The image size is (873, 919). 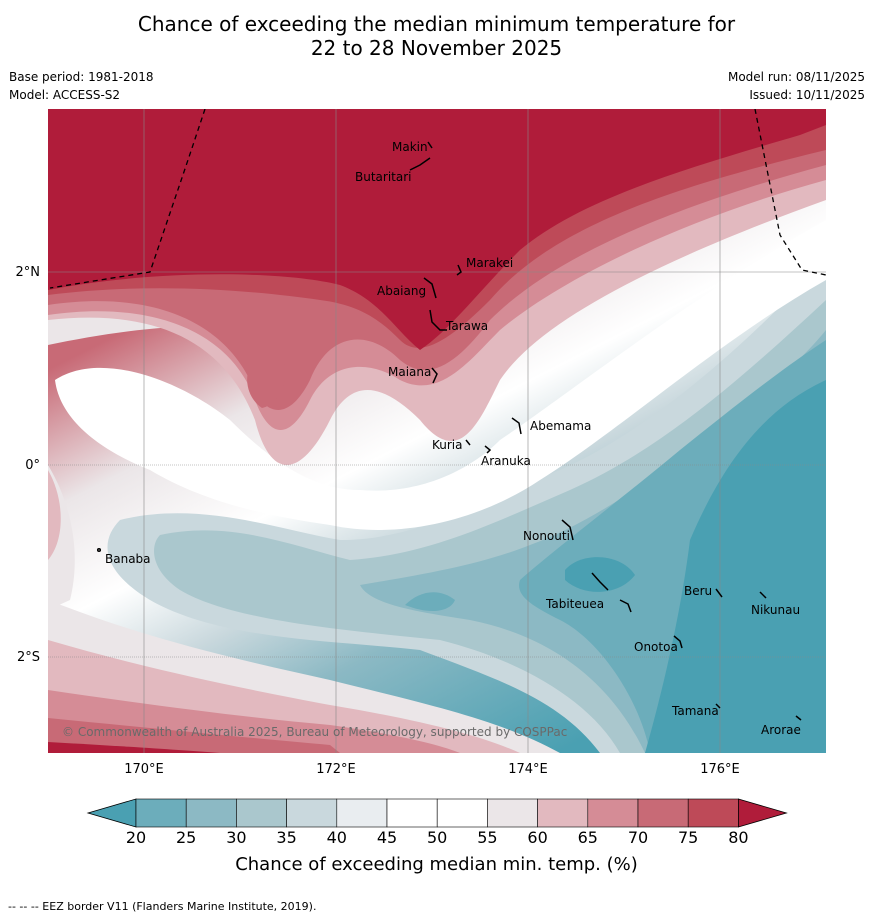 What do you see at coordinates (436, 48) in the screenshot?
I see `title-line-2: 22 to 28 November 2025` at bounding box center [436, 48].